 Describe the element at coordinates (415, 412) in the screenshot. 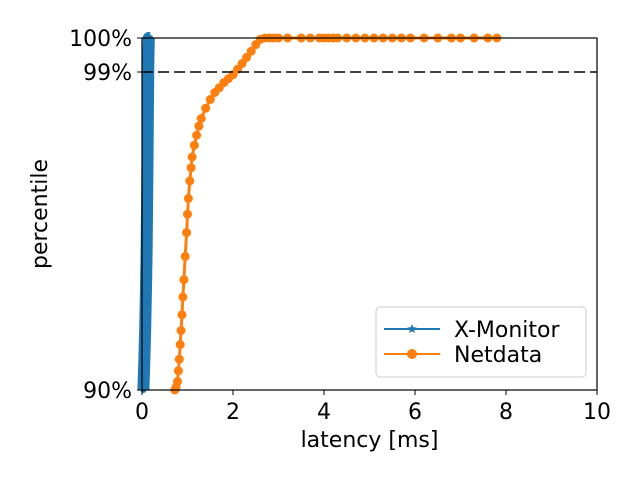

I see `x-tick-label: 6` at that location.